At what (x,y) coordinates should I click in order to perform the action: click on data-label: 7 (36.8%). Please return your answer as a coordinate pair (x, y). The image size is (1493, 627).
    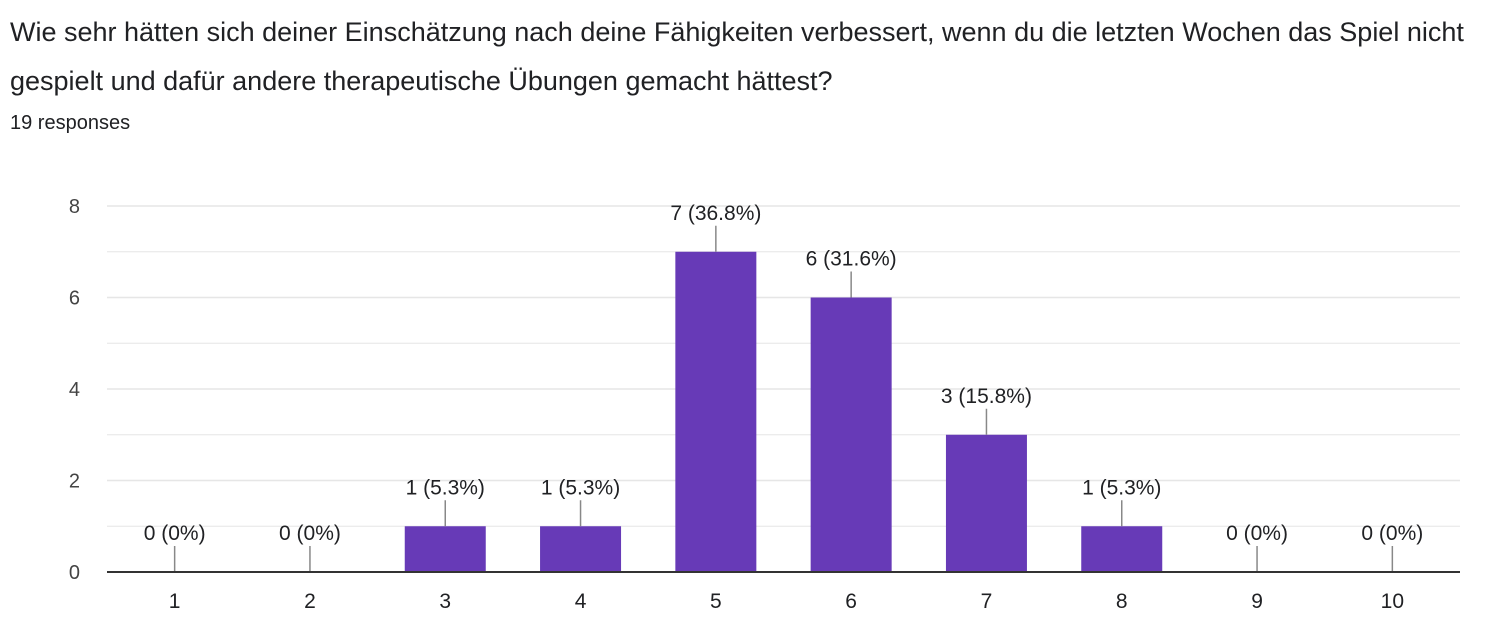
    Looking at the image, I should click on (715, 213).